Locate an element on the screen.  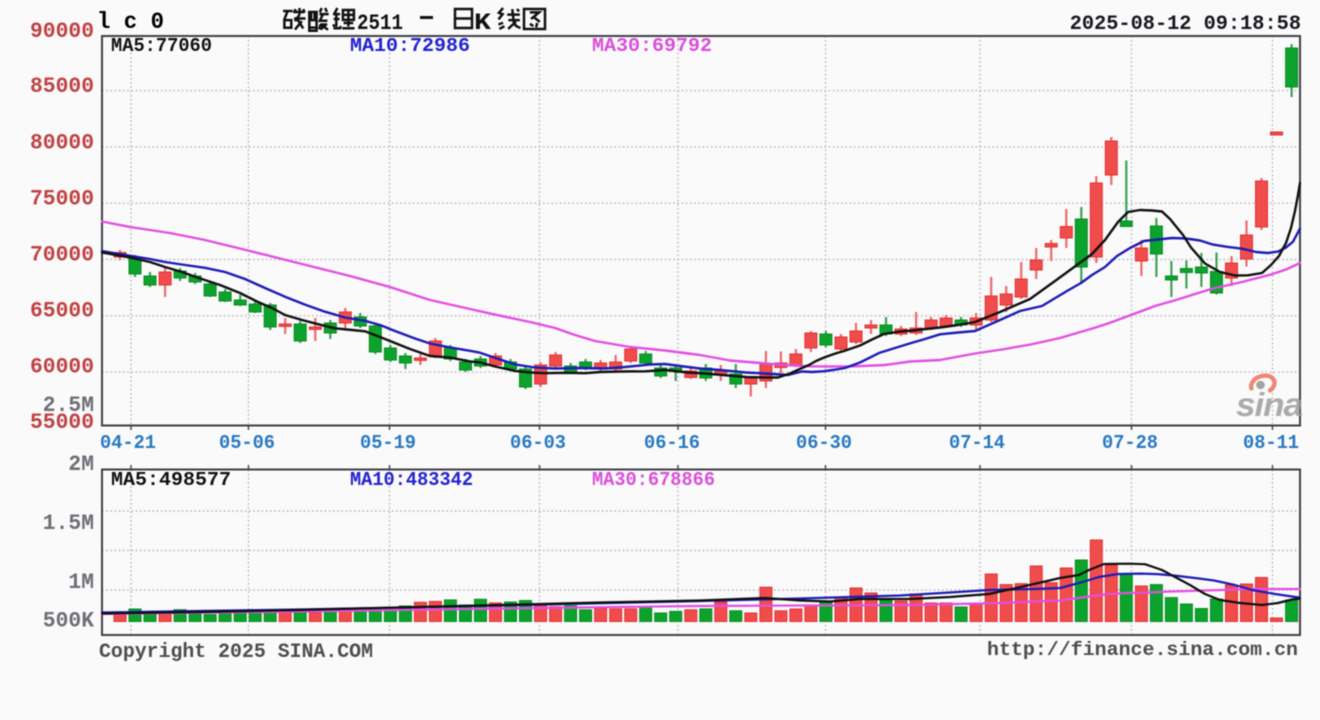
svg-text: 05-06 is located at coordinates (247, 443).